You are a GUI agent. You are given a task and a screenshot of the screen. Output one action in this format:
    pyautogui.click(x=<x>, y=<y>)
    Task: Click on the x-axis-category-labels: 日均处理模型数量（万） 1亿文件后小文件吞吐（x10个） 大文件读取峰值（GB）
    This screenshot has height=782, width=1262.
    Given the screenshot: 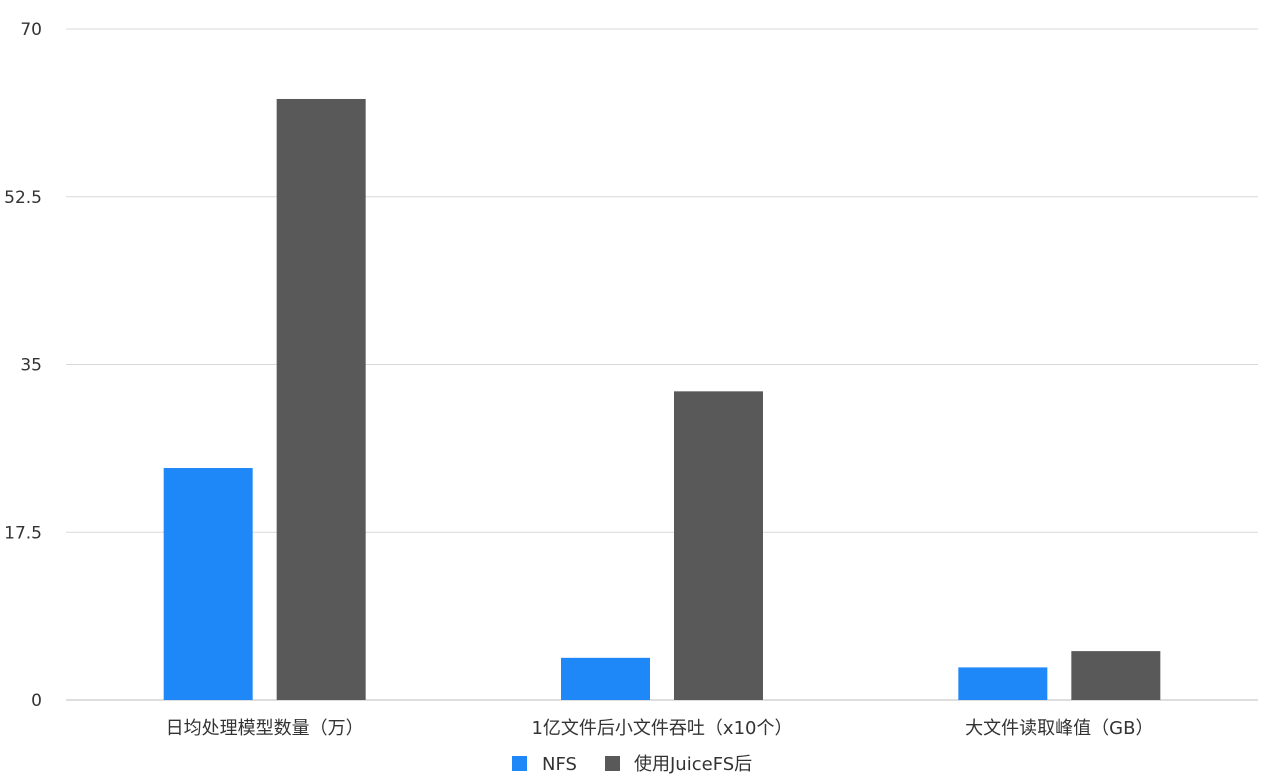 What is the action you would take?
    pyautogui.click(x=660, y=728)
    